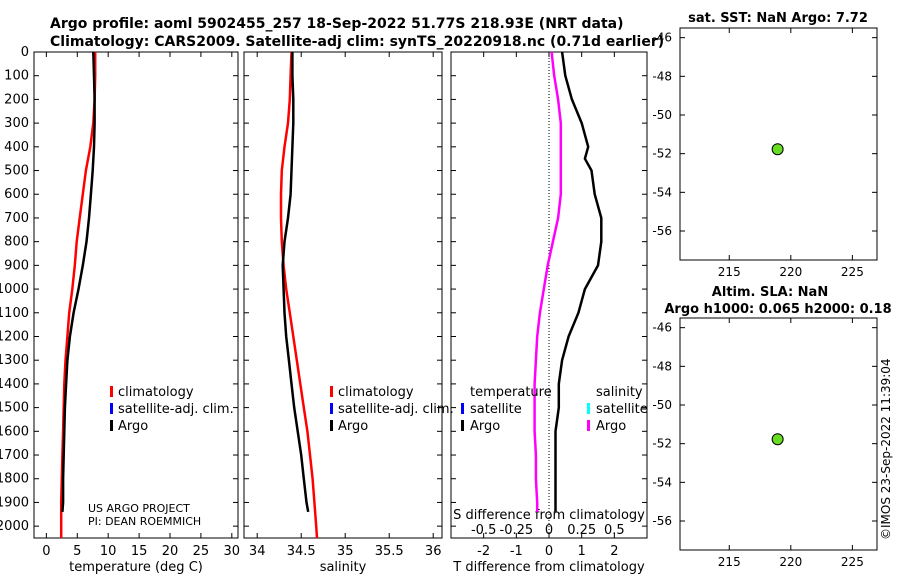  What do you see at coordinates (14, 384) in the screenshot?
I see `depth-tick-label: 1400` at bounding box center [14, 384].